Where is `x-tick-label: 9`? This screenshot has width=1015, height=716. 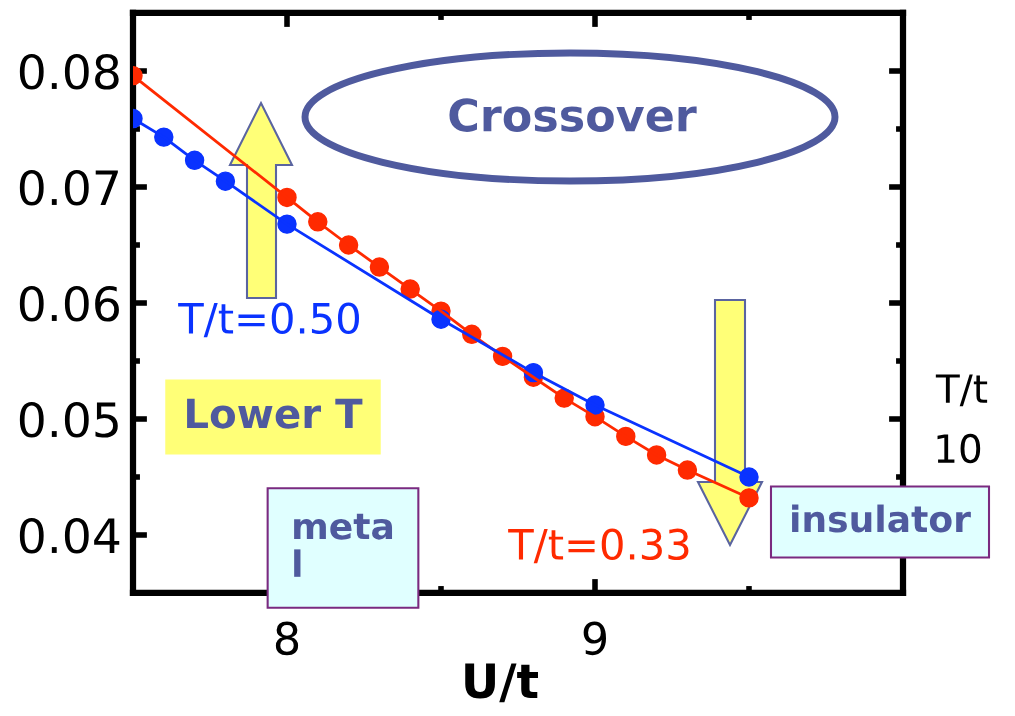 x-tick-label: 9 is located at coordinates (595, 638).